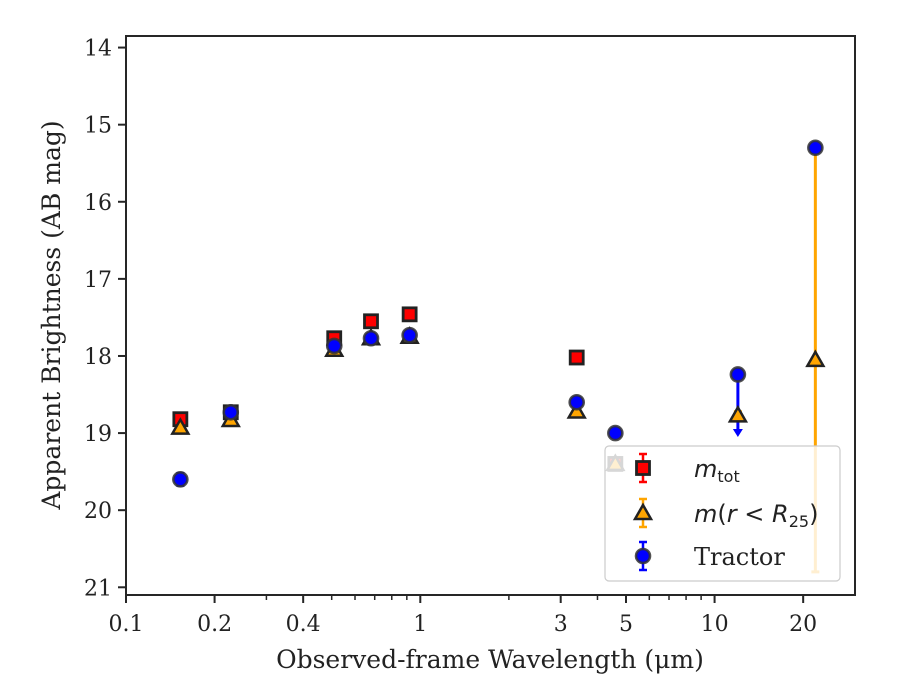  Describe the element at coordinates (780, 514) in the screenshot. I see `legend-label-mr25-part-4: R` at that location.